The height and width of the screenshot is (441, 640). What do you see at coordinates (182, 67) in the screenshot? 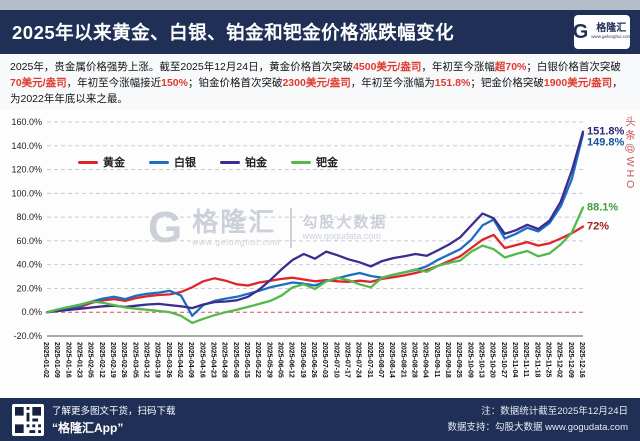
I see `description-segment: 2025年，贵金属价格强势上涨。截至2025年12月24日，黄金价格首次突破` at bounding box center [182, 67].